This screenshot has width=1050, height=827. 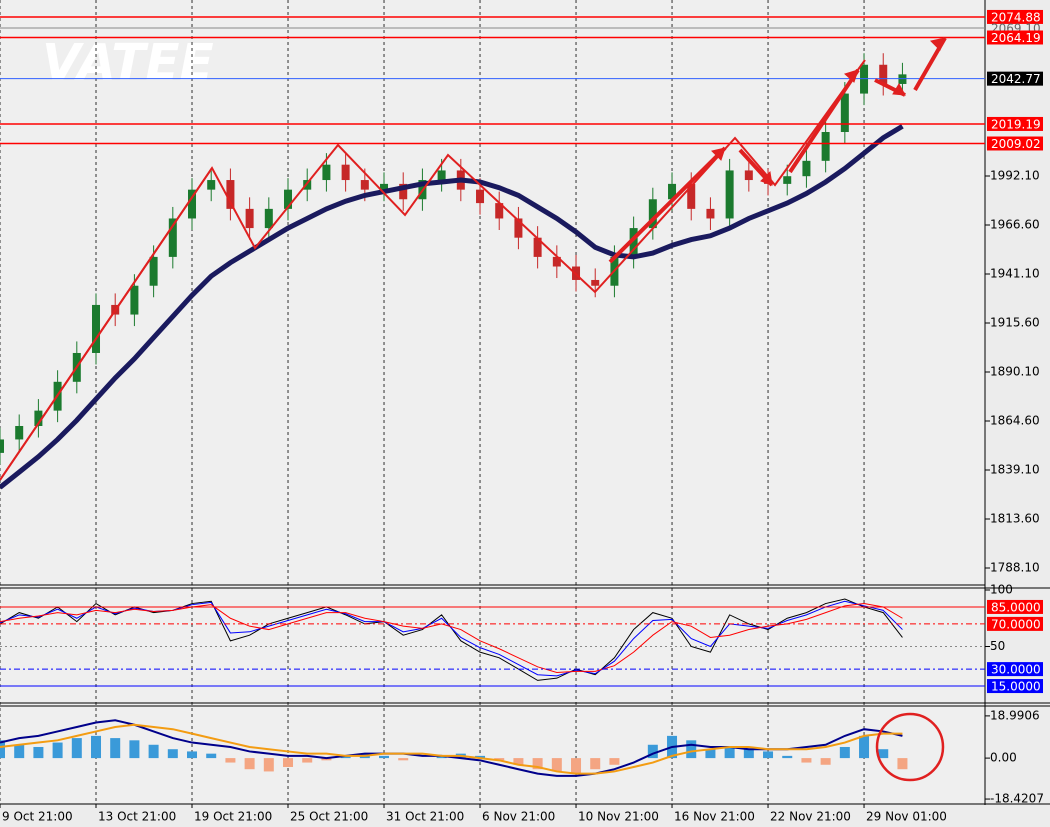 What do you see at coordinates (618, 817) in the screenshot?
I see `x-tick-label: 10 Nov 21:00` at bounding box center [618, 817].